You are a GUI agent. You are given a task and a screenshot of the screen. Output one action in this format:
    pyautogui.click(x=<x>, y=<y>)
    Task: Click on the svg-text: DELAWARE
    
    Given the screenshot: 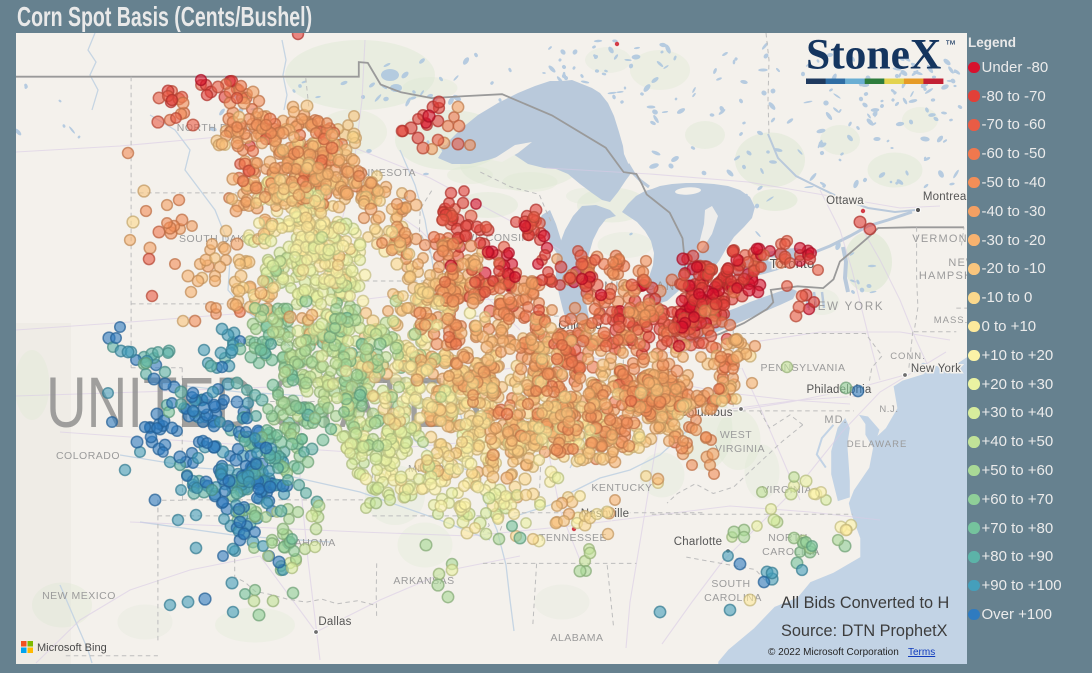 What is the action you would take?
    pyautogui.click(x=877, y=444)
    